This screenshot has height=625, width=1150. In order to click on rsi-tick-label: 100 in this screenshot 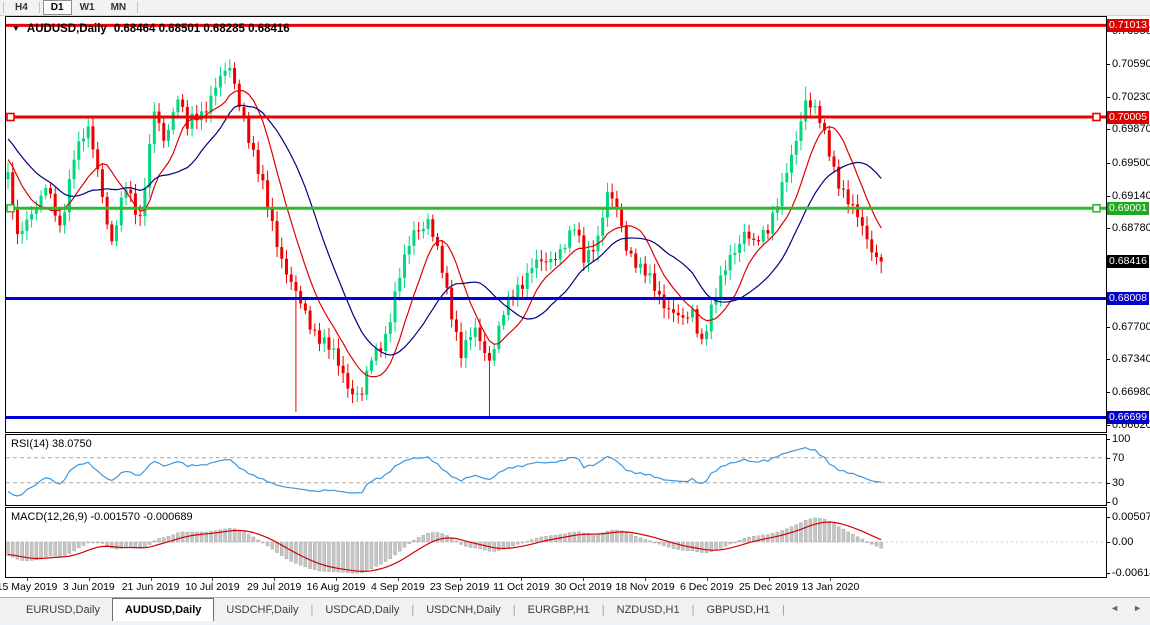, I will do `click(1121, 439)`.